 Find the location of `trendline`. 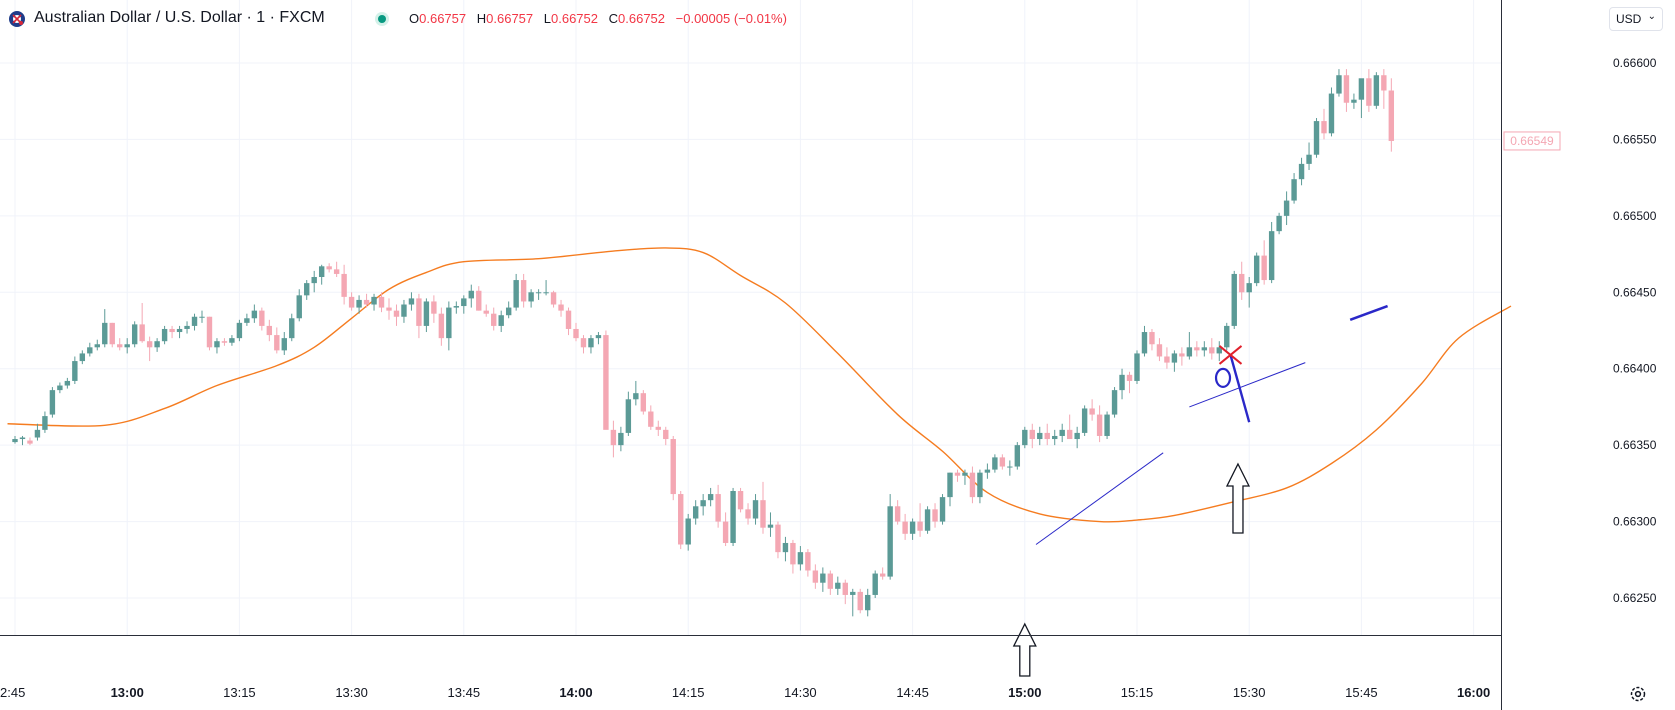

trendline is located at coordinates (1369, 313).